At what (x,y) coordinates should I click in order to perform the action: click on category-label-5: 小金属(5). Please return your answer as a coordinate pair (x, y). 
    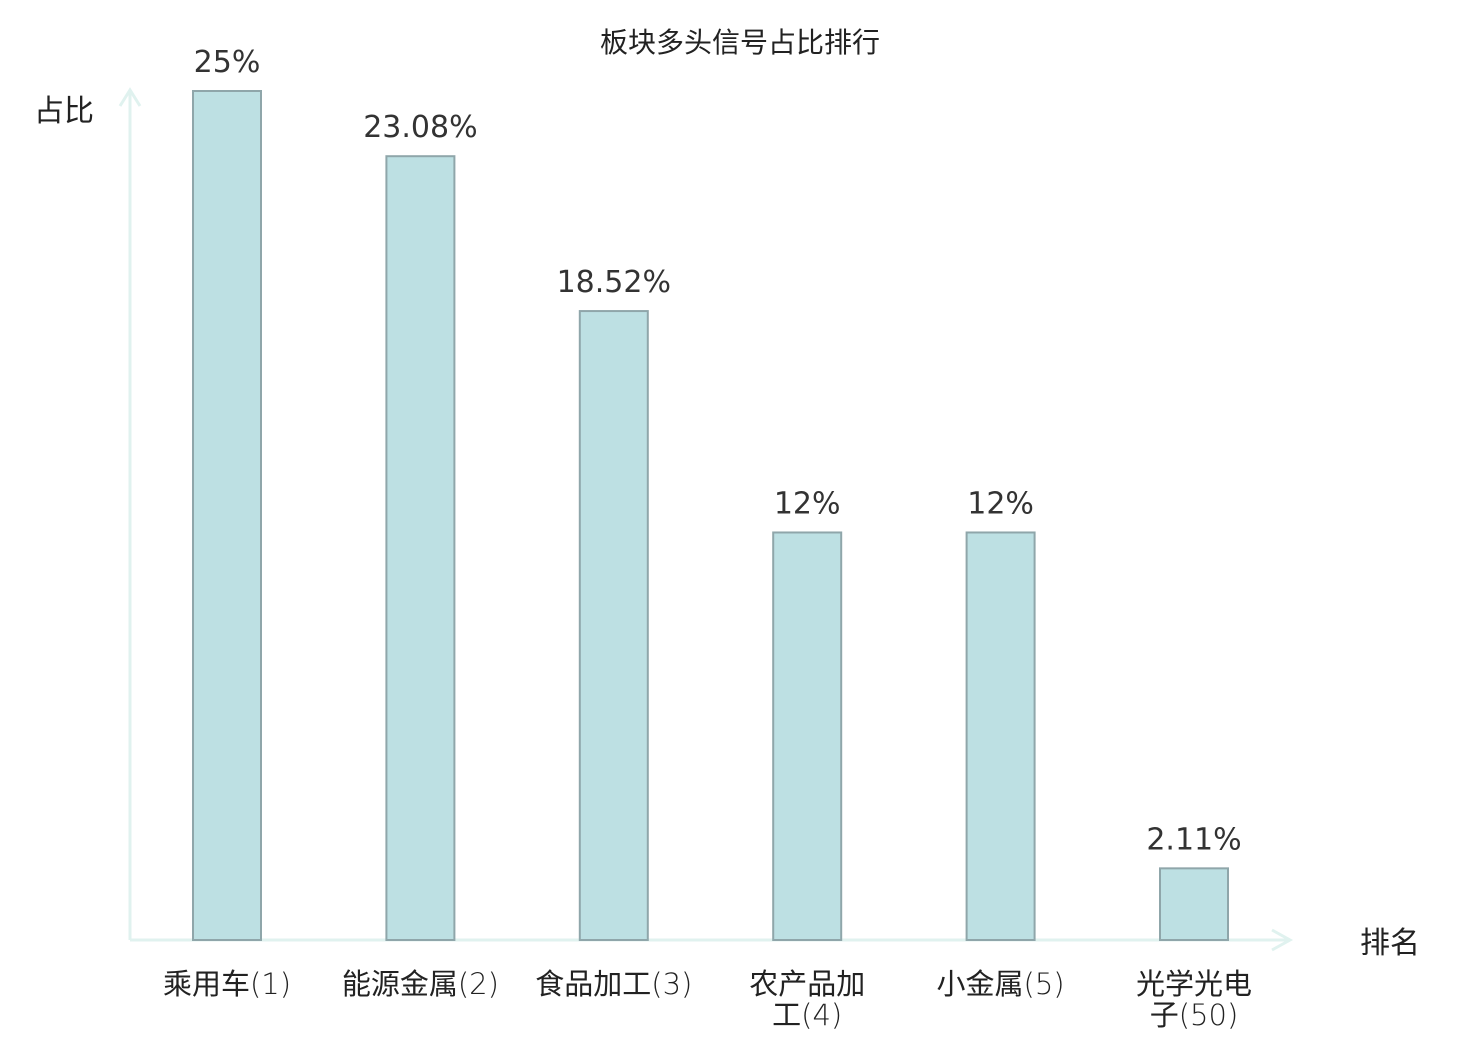
    Looking at the image, I should click on (1001, 984).